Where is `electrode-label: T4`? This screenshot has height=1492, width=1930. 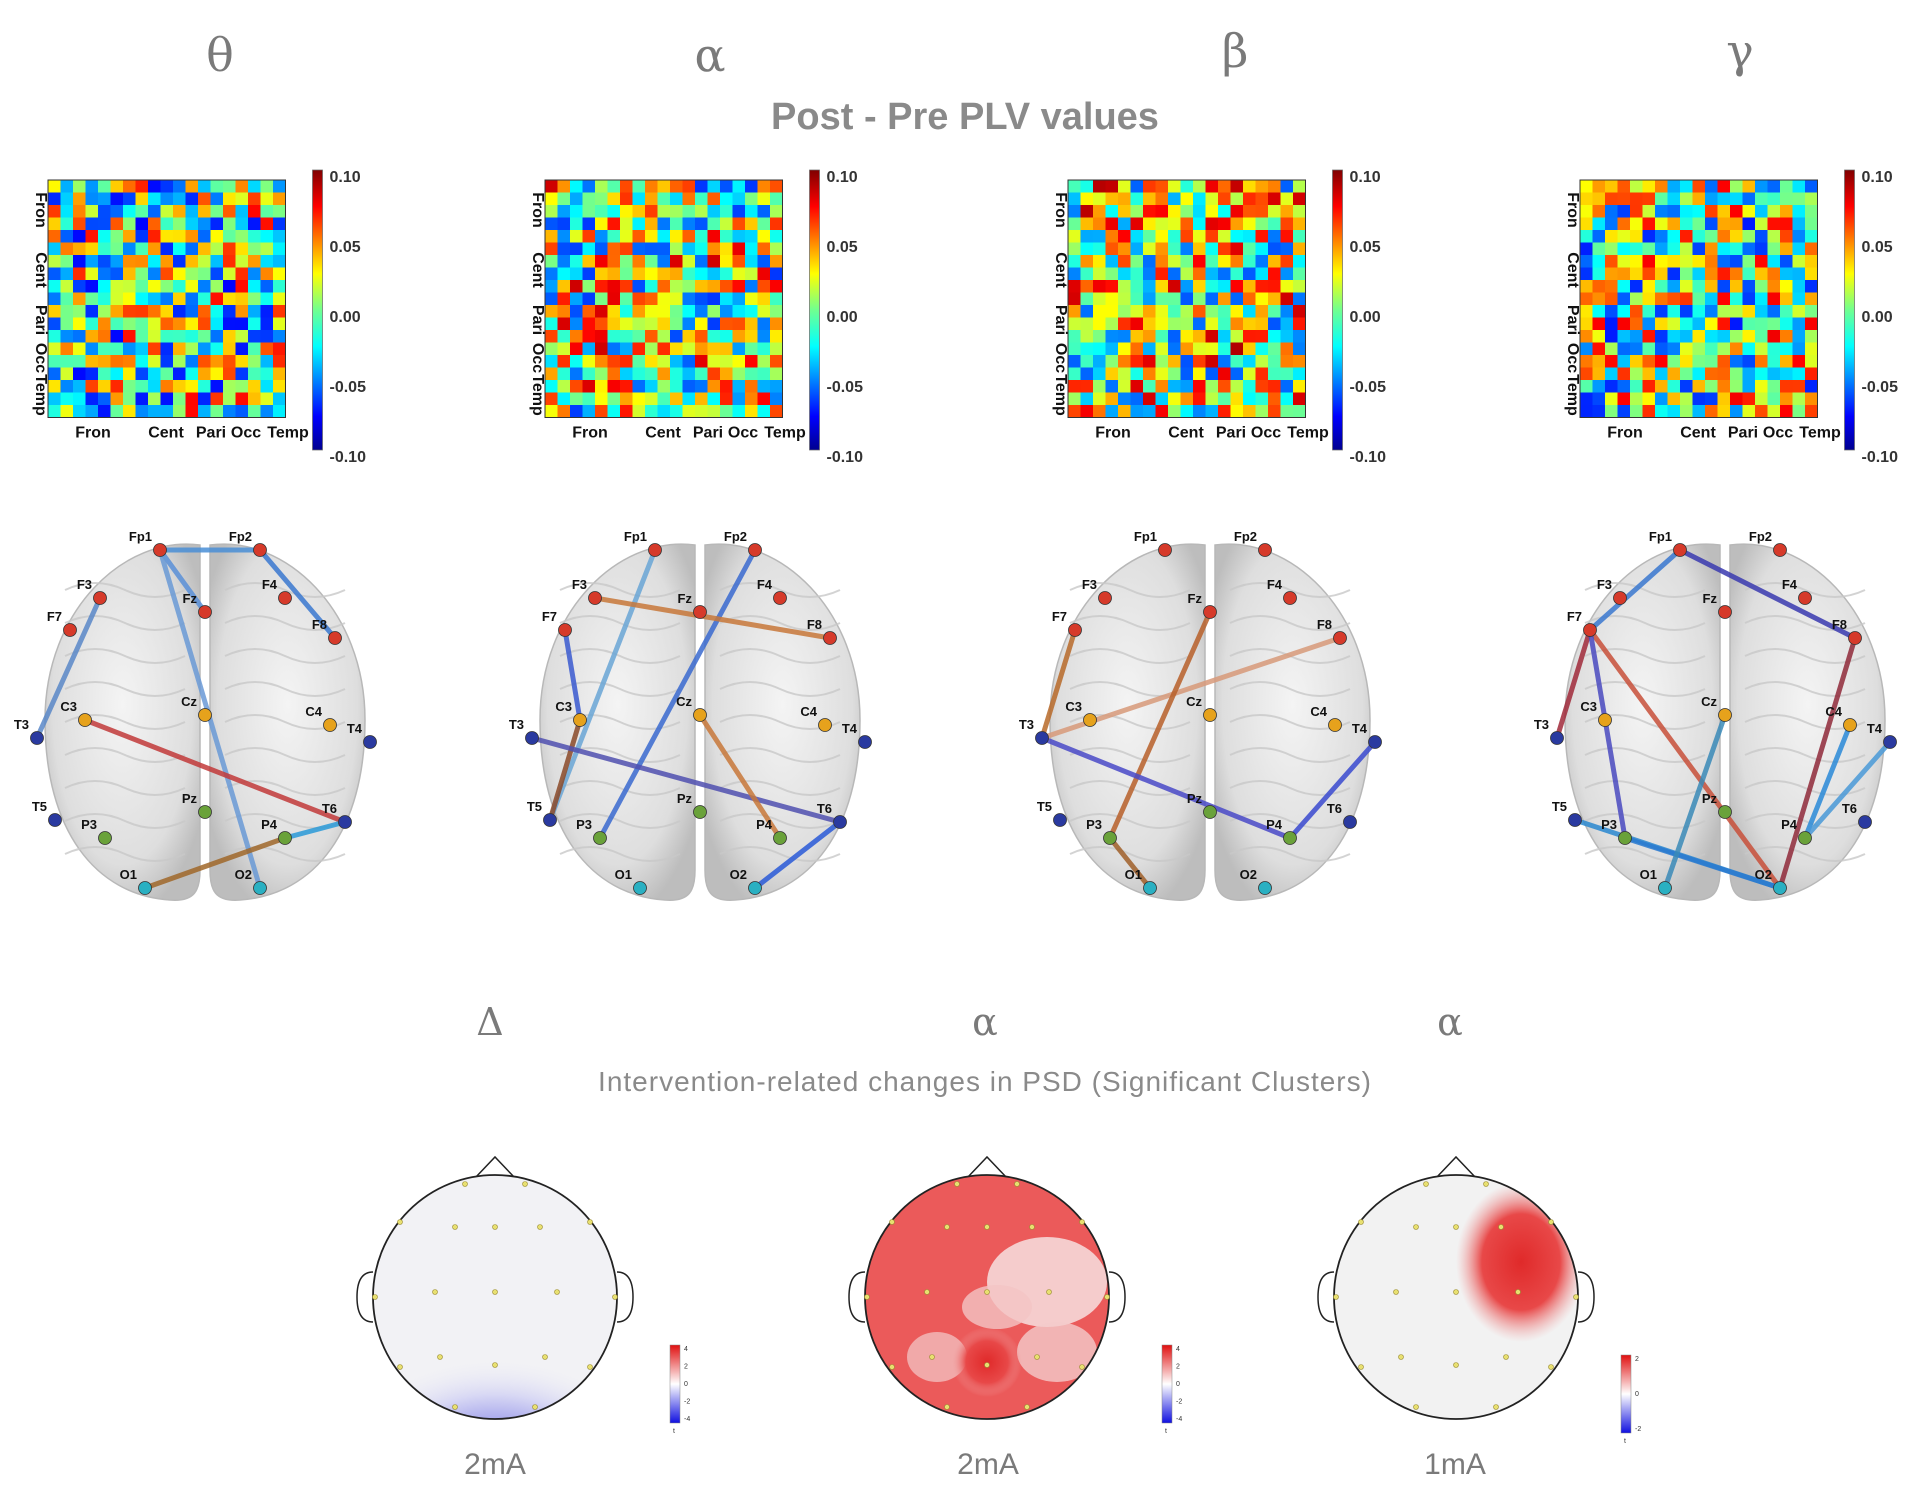
electrode-label: T4 is located at coordinates (850, 728).